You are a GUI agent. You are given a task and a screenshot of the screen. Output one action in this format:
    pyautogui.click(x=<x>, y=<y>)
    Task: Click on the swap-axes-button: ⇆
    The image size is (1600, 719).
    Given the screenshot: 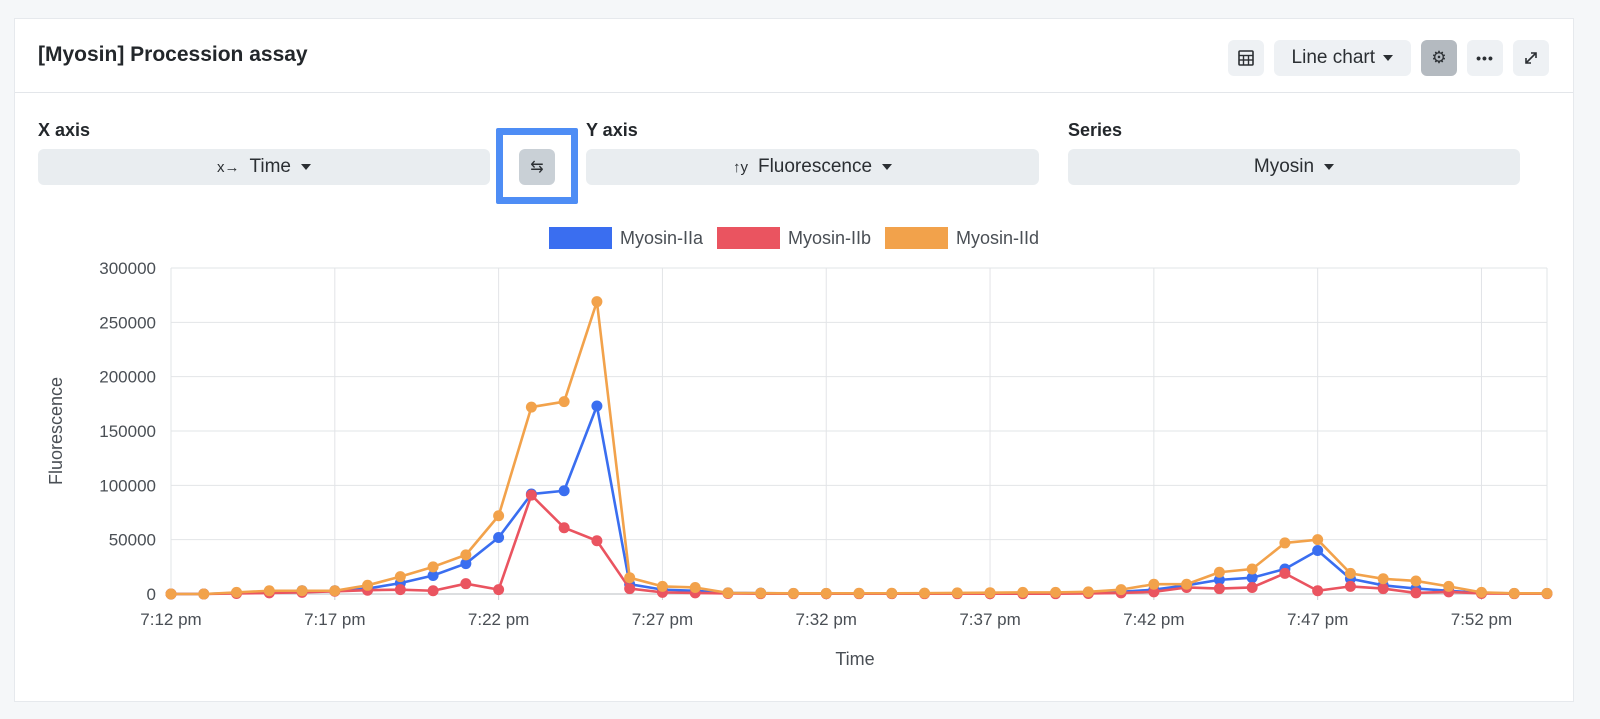 What is the action you would take?
    pyautogui.click(x=537, y=167)
    